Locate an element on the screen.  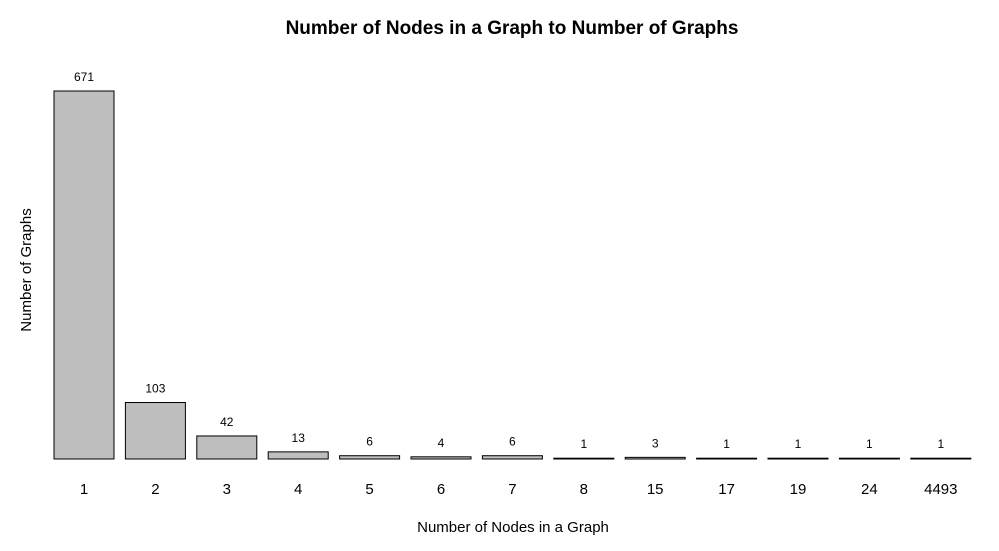
data-label-2: 103 is located at coordinates (155, 389).